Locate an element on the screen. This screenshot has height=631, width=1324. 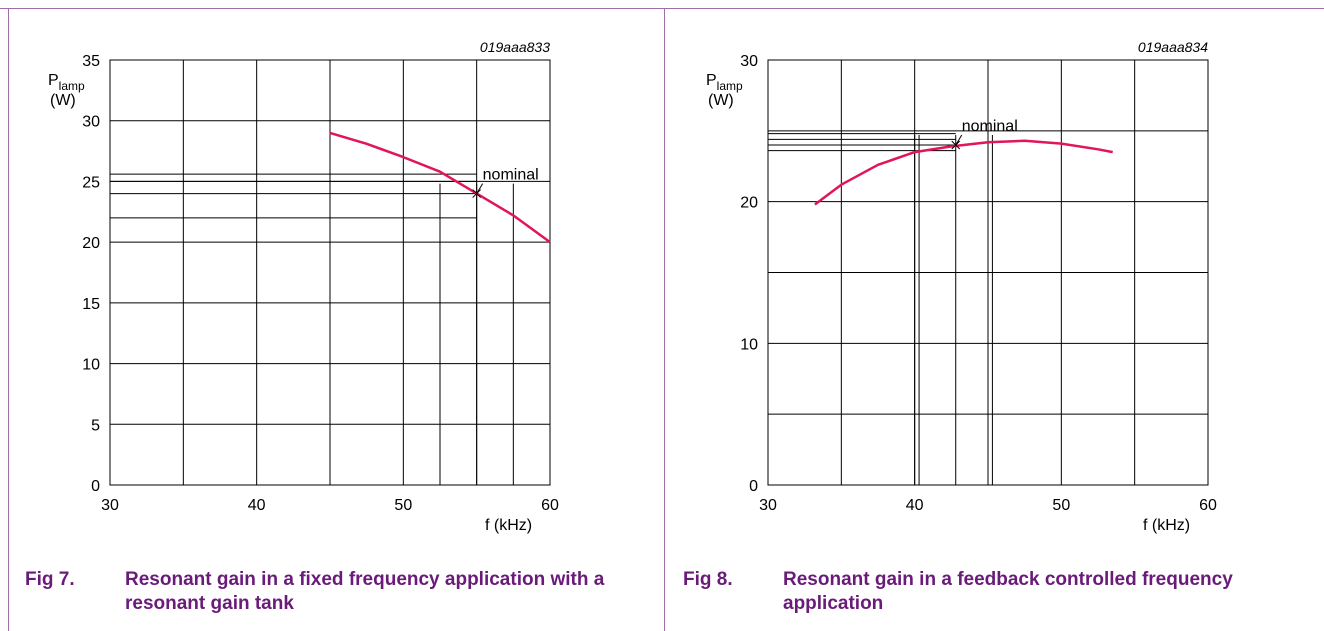
figure-8-number: Fig 8. is located at coordinates (708, 579).